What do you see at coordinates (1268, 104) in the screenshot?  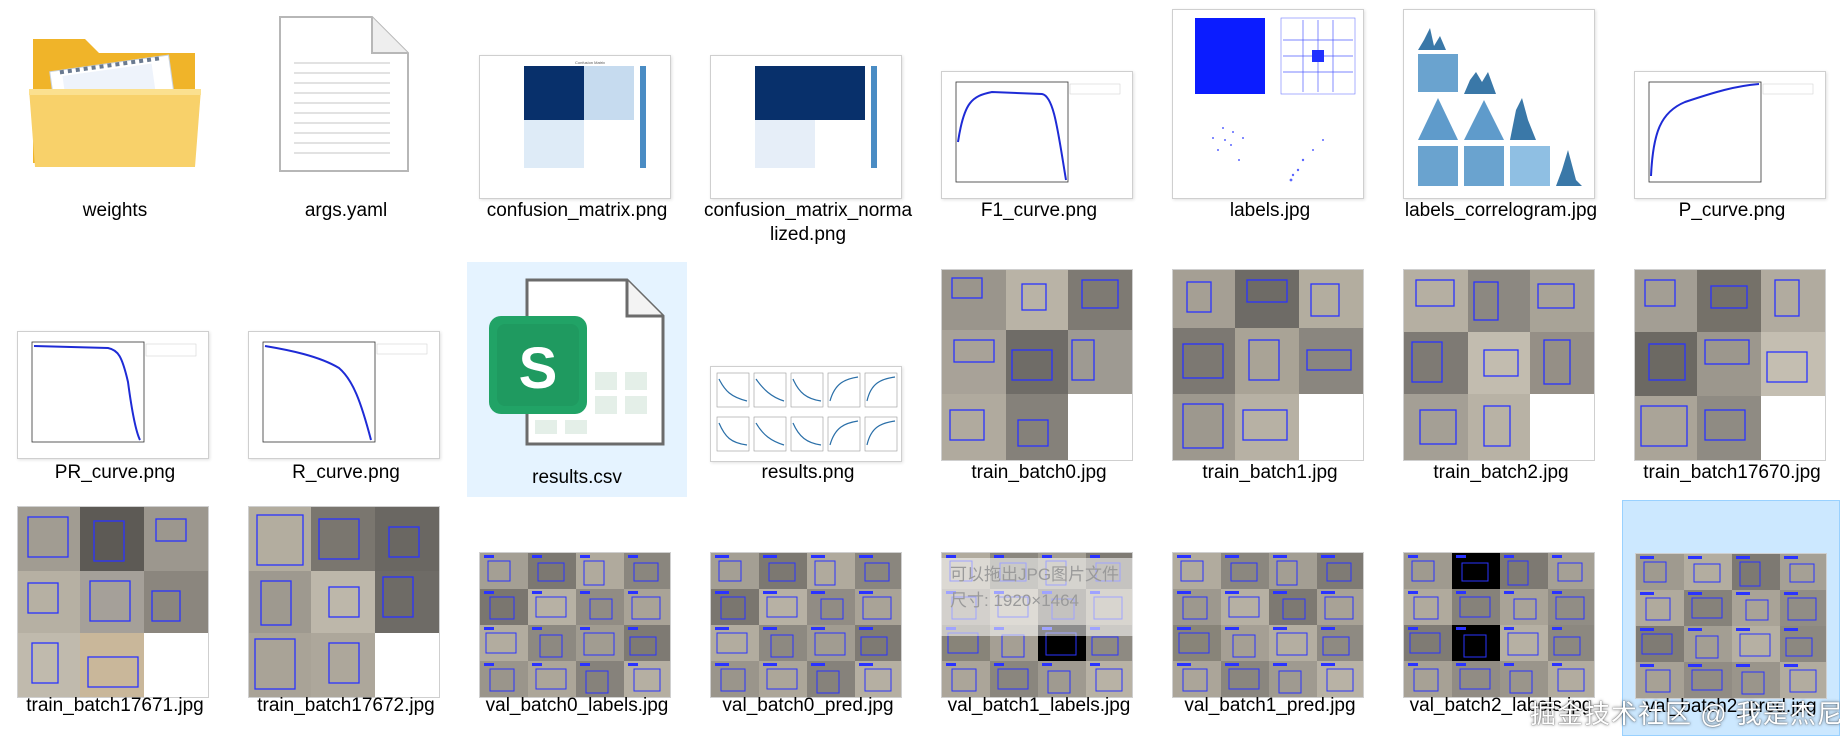 I see `labels-thumbnail` at bounding box center [1268, 104].